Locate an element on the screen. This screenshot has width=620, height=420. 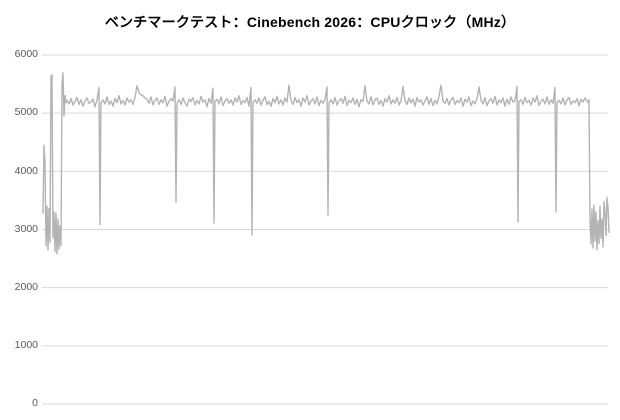
y-axis-tick-label: 4000 is located at coordinates (26, 171).